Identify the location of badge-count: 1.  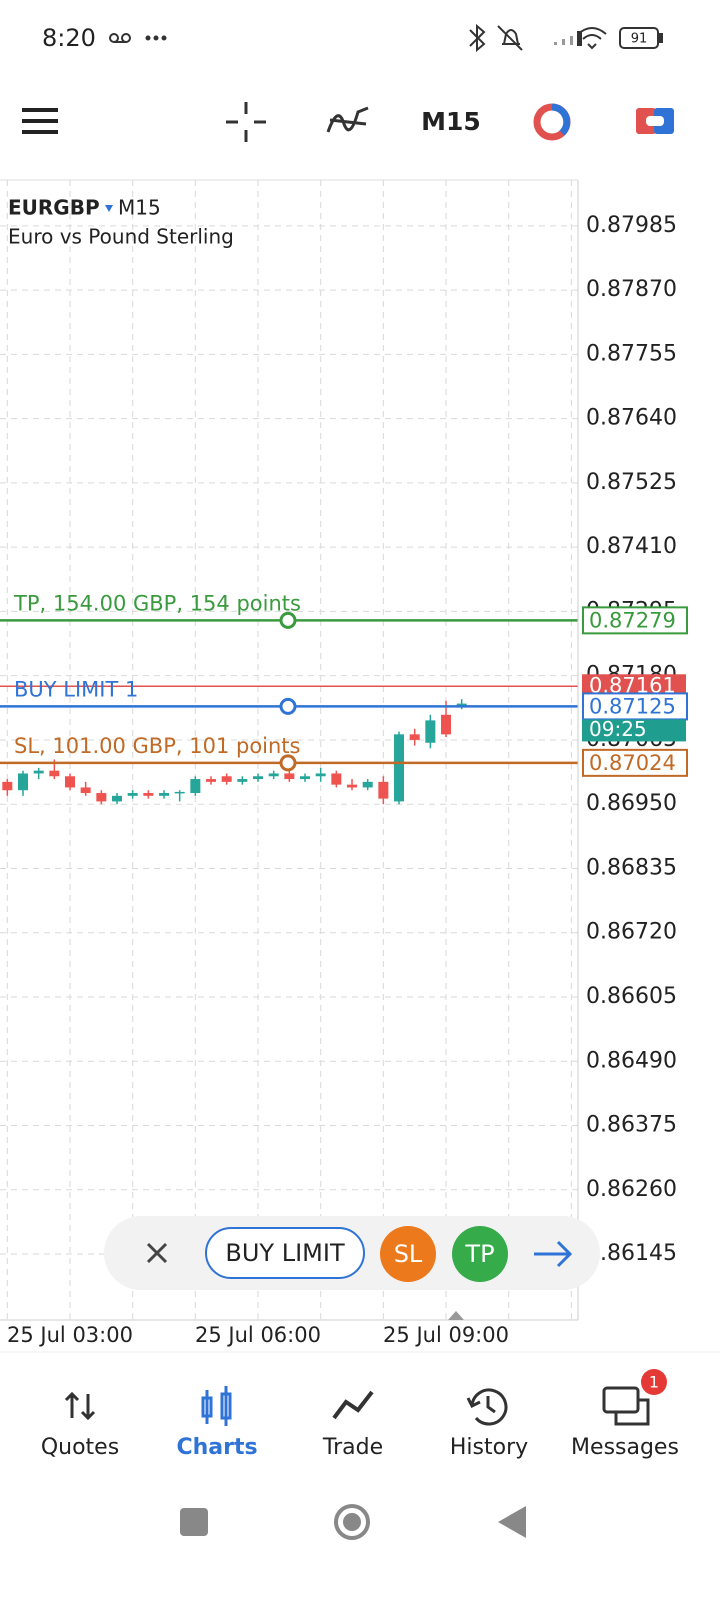
(654, 1382).